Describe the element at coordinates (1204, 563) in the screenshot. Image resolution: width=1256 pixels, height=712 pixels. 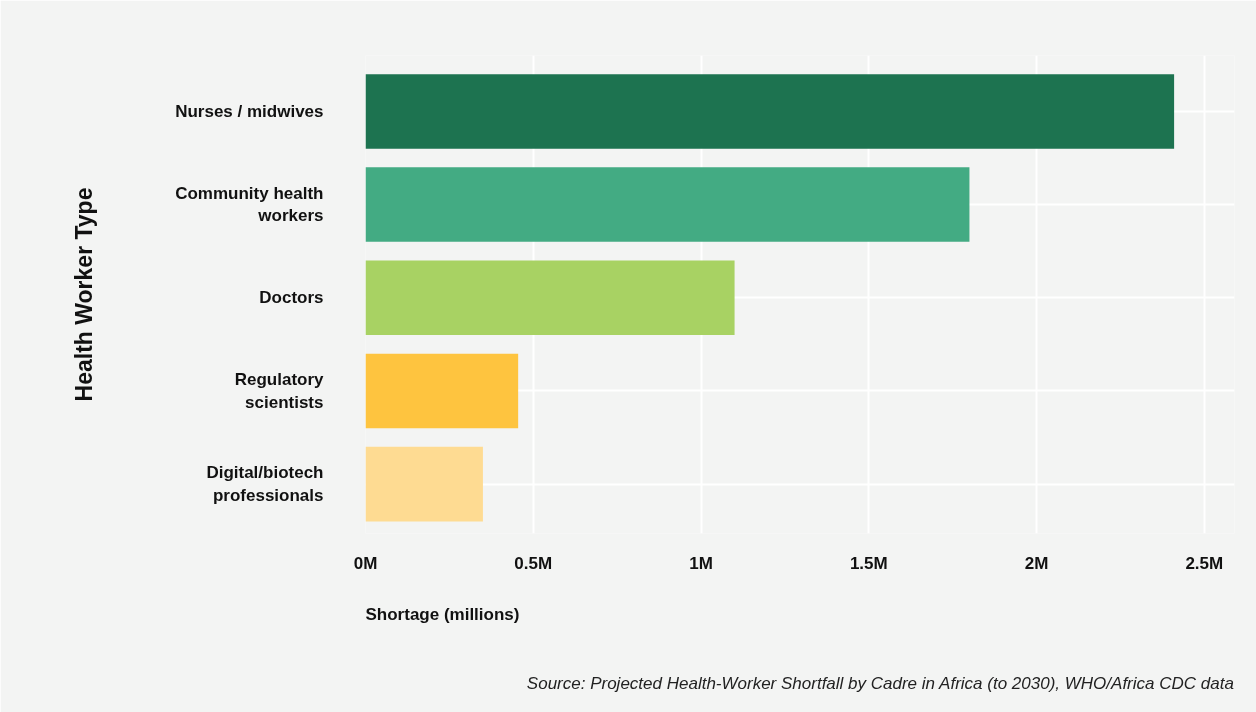
I see `x-tick-label: 2.5M` at that location.